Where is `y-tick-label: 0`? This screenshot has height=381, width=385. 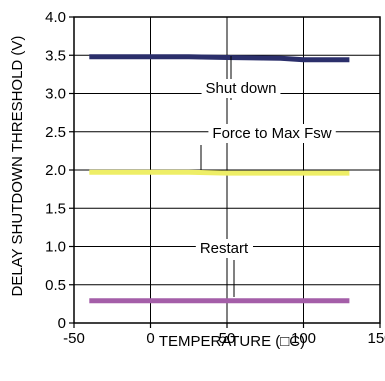
y-tick-label: 0 is located at coordinates (62, 323).